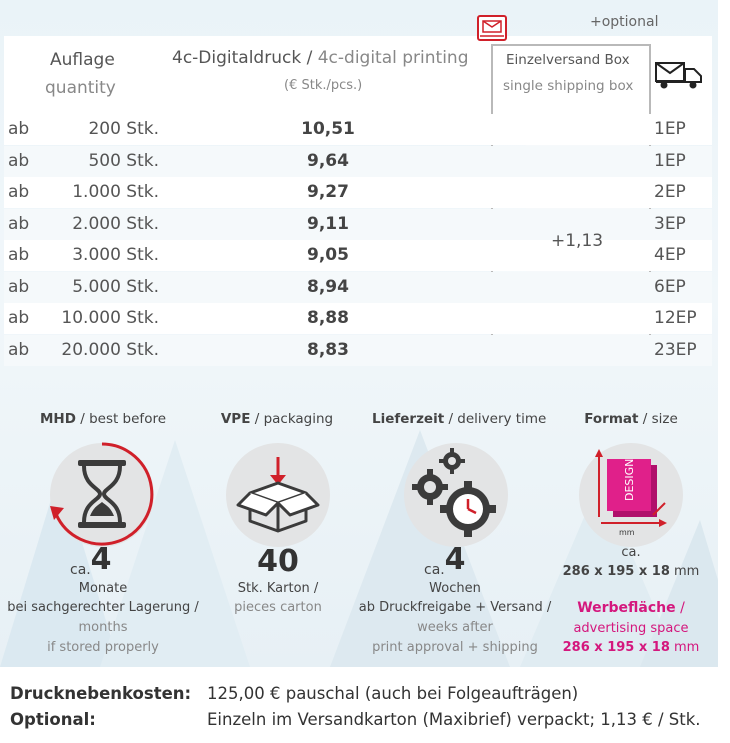 The width and height of the screenshot is (730, 743). What do you see at coordinates (631, 552) in the screenshot?
I see `format-ca: ca.` at bounding box center [631, 552].